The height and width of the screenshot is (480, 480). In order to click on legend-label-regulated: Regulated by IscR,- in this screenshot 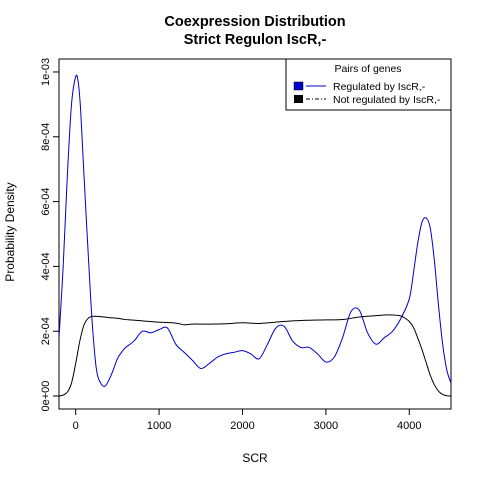, I will do `click(379, 87)`.